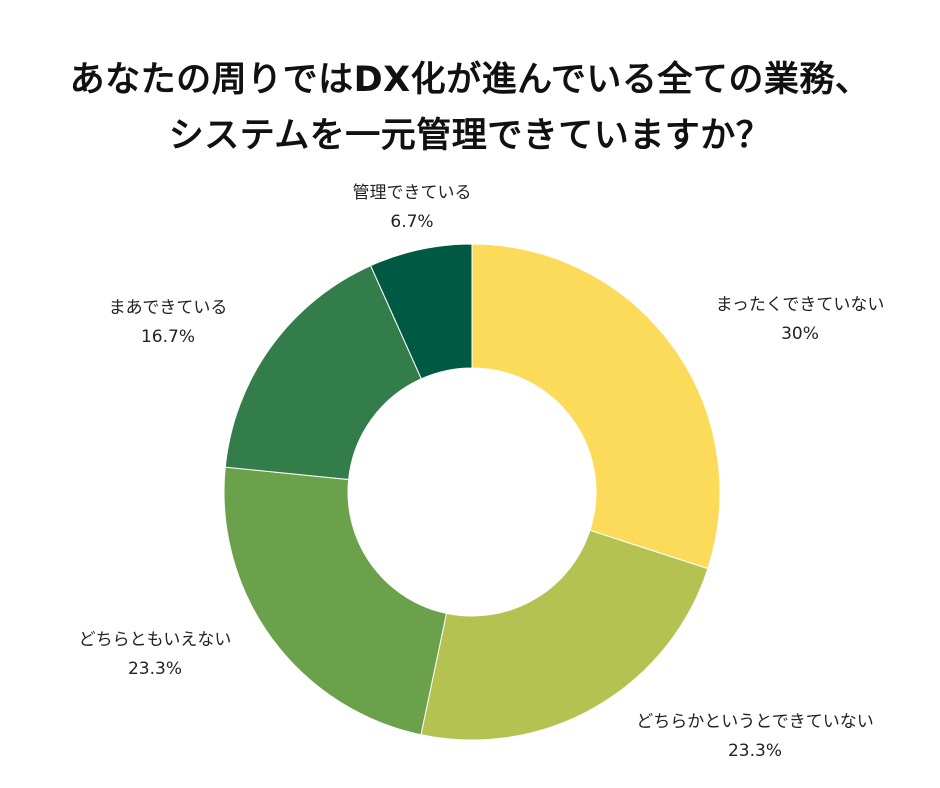 The width and height of the screenshot is (940, 788). What do you see at coordinates (155, 640) in the screenshot?
I see `slice-label-3: どちらともいえない` at bounding box center [155, 640].